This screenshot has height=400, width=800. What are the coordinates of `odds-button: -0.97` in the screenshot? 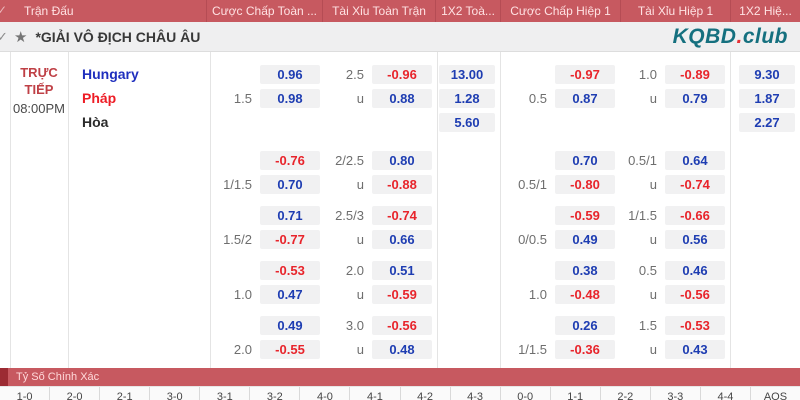 It's located at (585, 74).